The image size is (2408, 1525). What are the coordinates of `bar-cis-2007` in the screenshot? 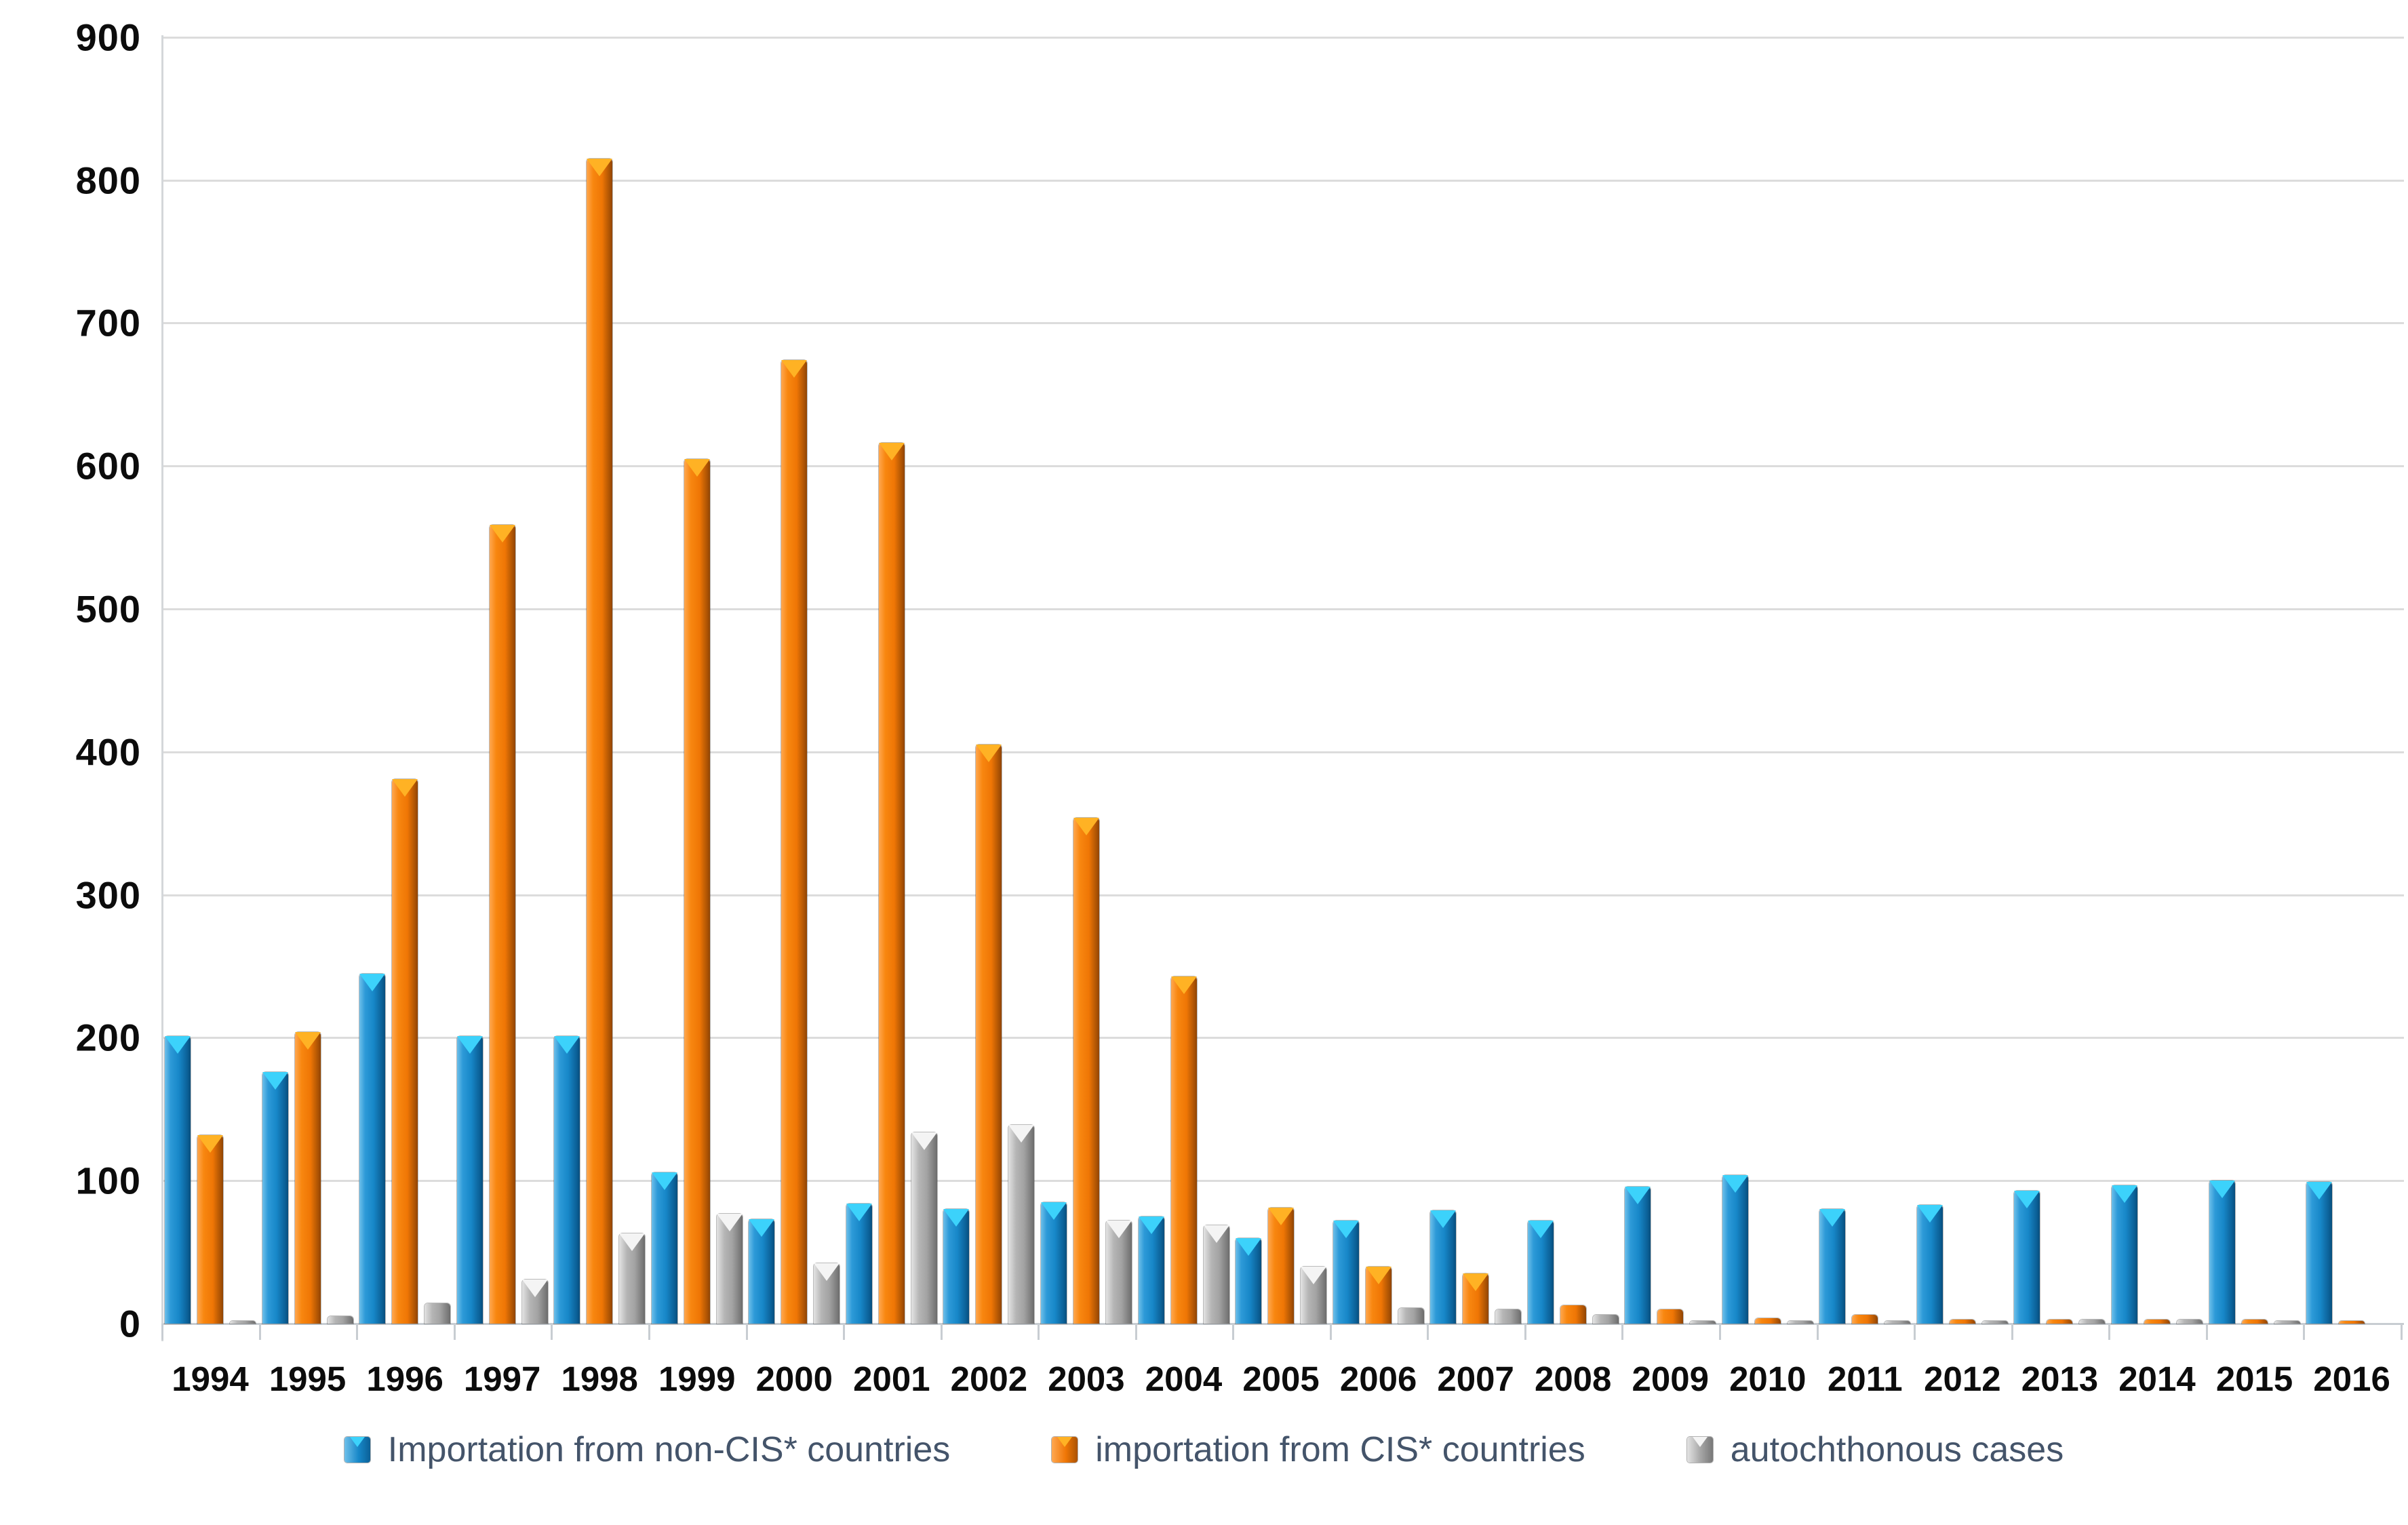 It's located at (1476, 1298).